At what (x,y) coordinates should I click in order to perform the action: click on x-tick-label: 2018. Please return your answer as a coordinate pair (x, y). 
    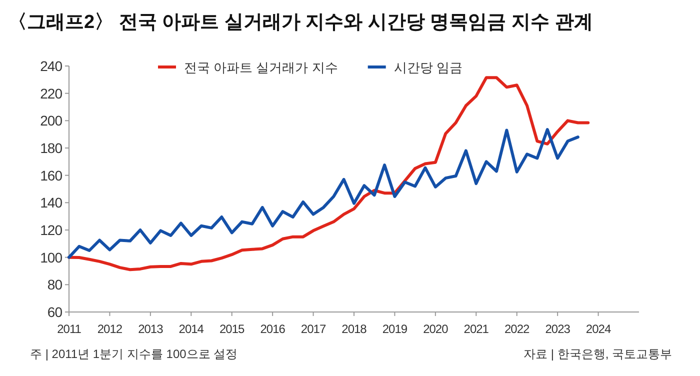
    Looking at the image, I should click on (355, 329).